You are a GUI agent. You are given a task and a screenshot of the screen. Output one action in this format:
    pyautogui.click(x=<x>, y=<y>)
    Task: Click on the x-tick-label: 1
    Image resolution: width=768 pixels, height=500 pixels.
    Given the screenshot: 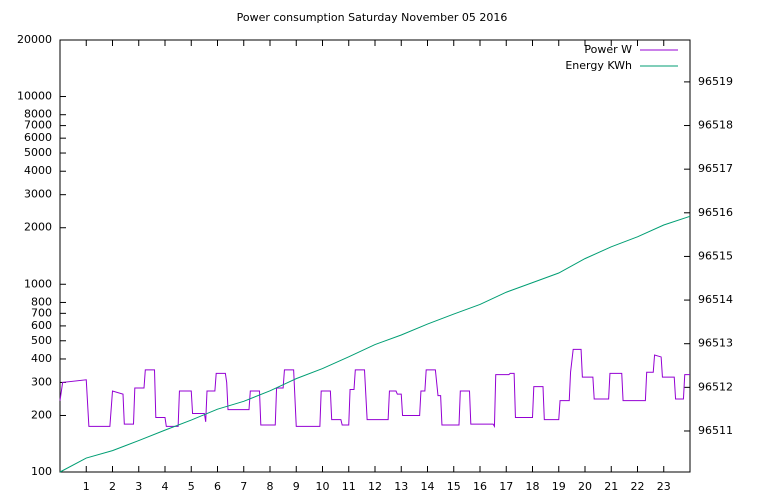 What is the action you would take?
    pyautogui.click(x=86, y=486)
    